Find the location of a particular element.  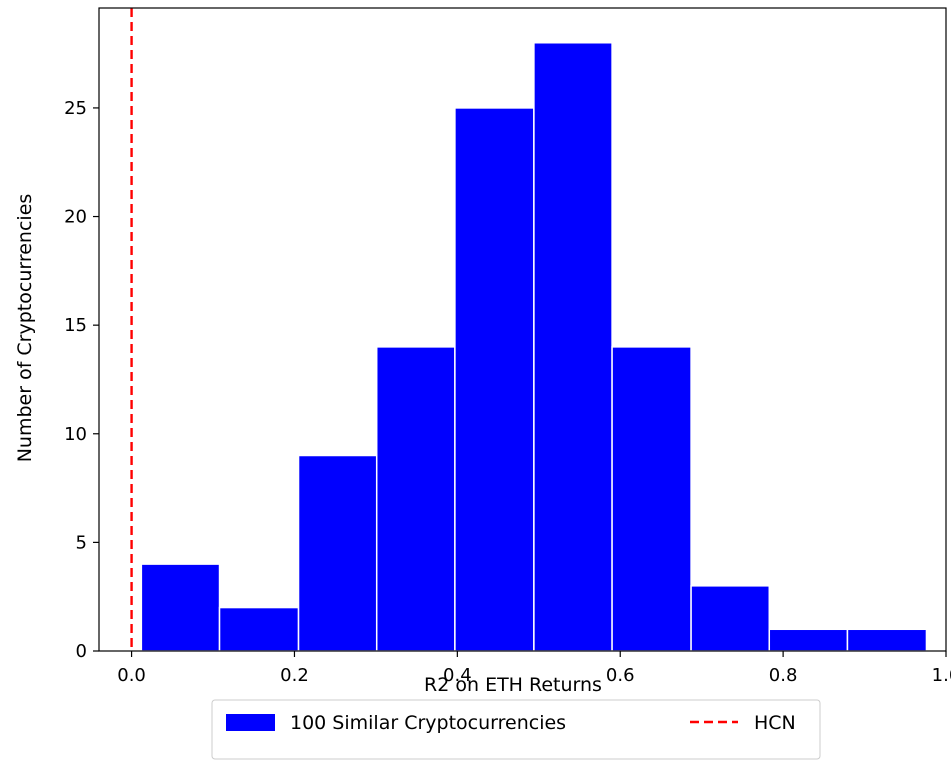

y-tick-label: 15 is located at coordinates (75, 325).